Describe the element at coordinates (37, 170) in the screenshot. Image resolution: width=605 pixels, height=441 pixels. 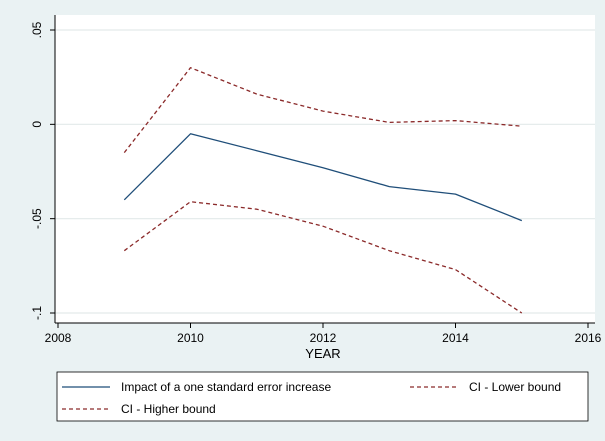
I see `y-tick-labels: -.1 -.05 0 .05` at that location.